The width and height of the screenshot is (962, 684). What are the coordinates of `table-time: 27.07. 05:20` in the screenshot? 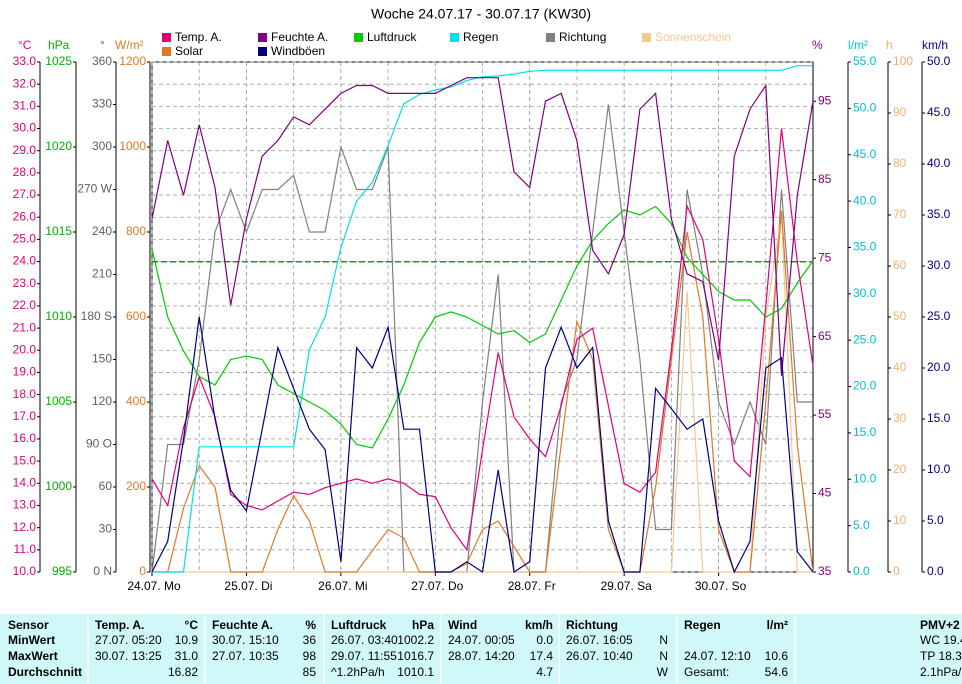 It's located at (128, 640).